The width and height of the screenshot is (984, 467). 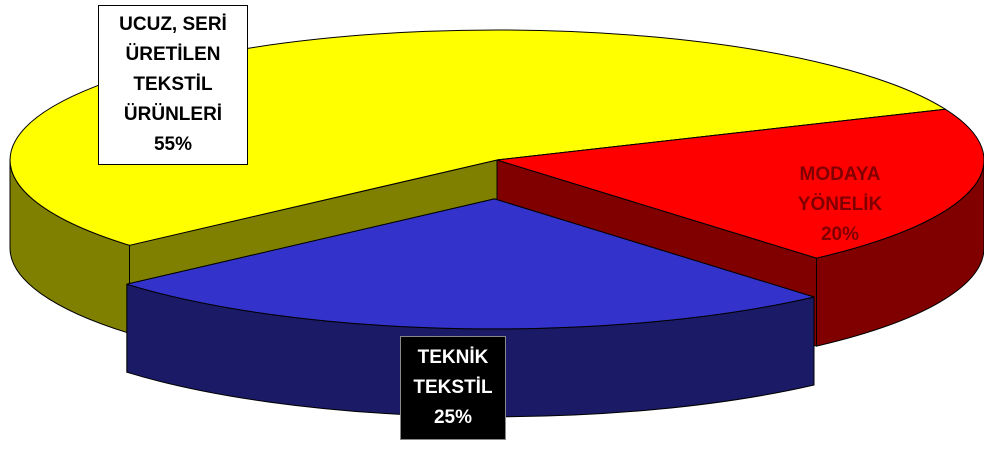 I want to click on slice-label: MODAYA YÖNELİK 20%, so click(x=840, y=205).